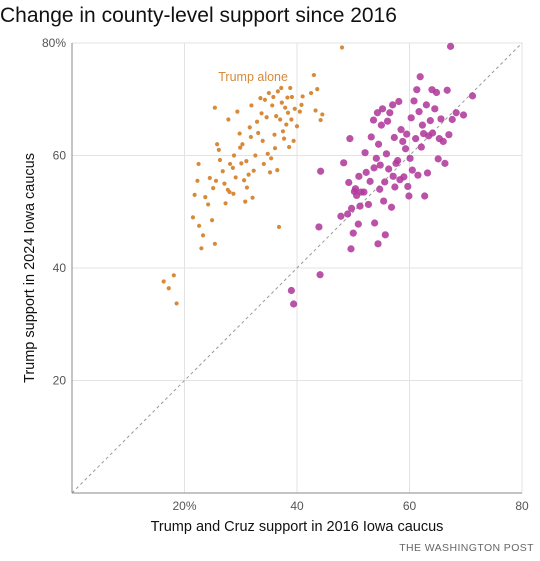 The height and width of the screenshot is (561, 540). Describe the element at coordinates (466, 548) in the screenshot. I see `source-credit: THE WASHINGTON POST` at that location.